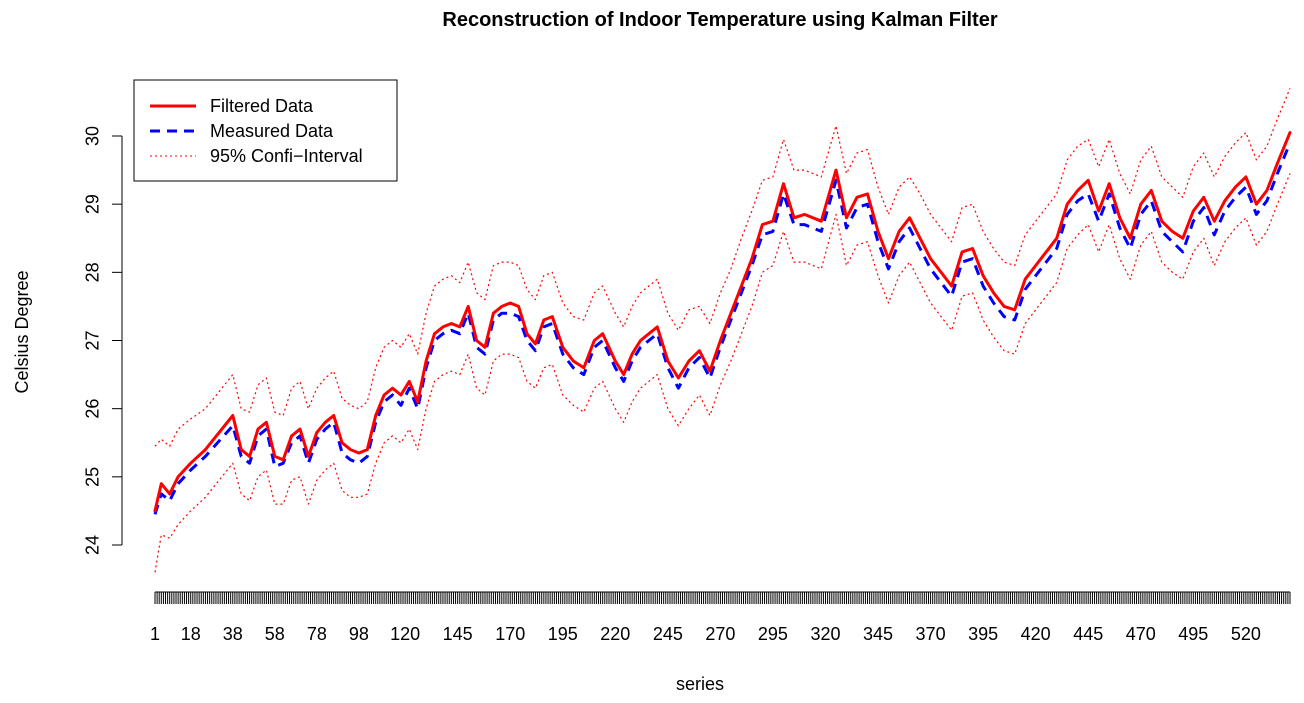  I want to click on x-tick-label: 170, so click(510, 634).